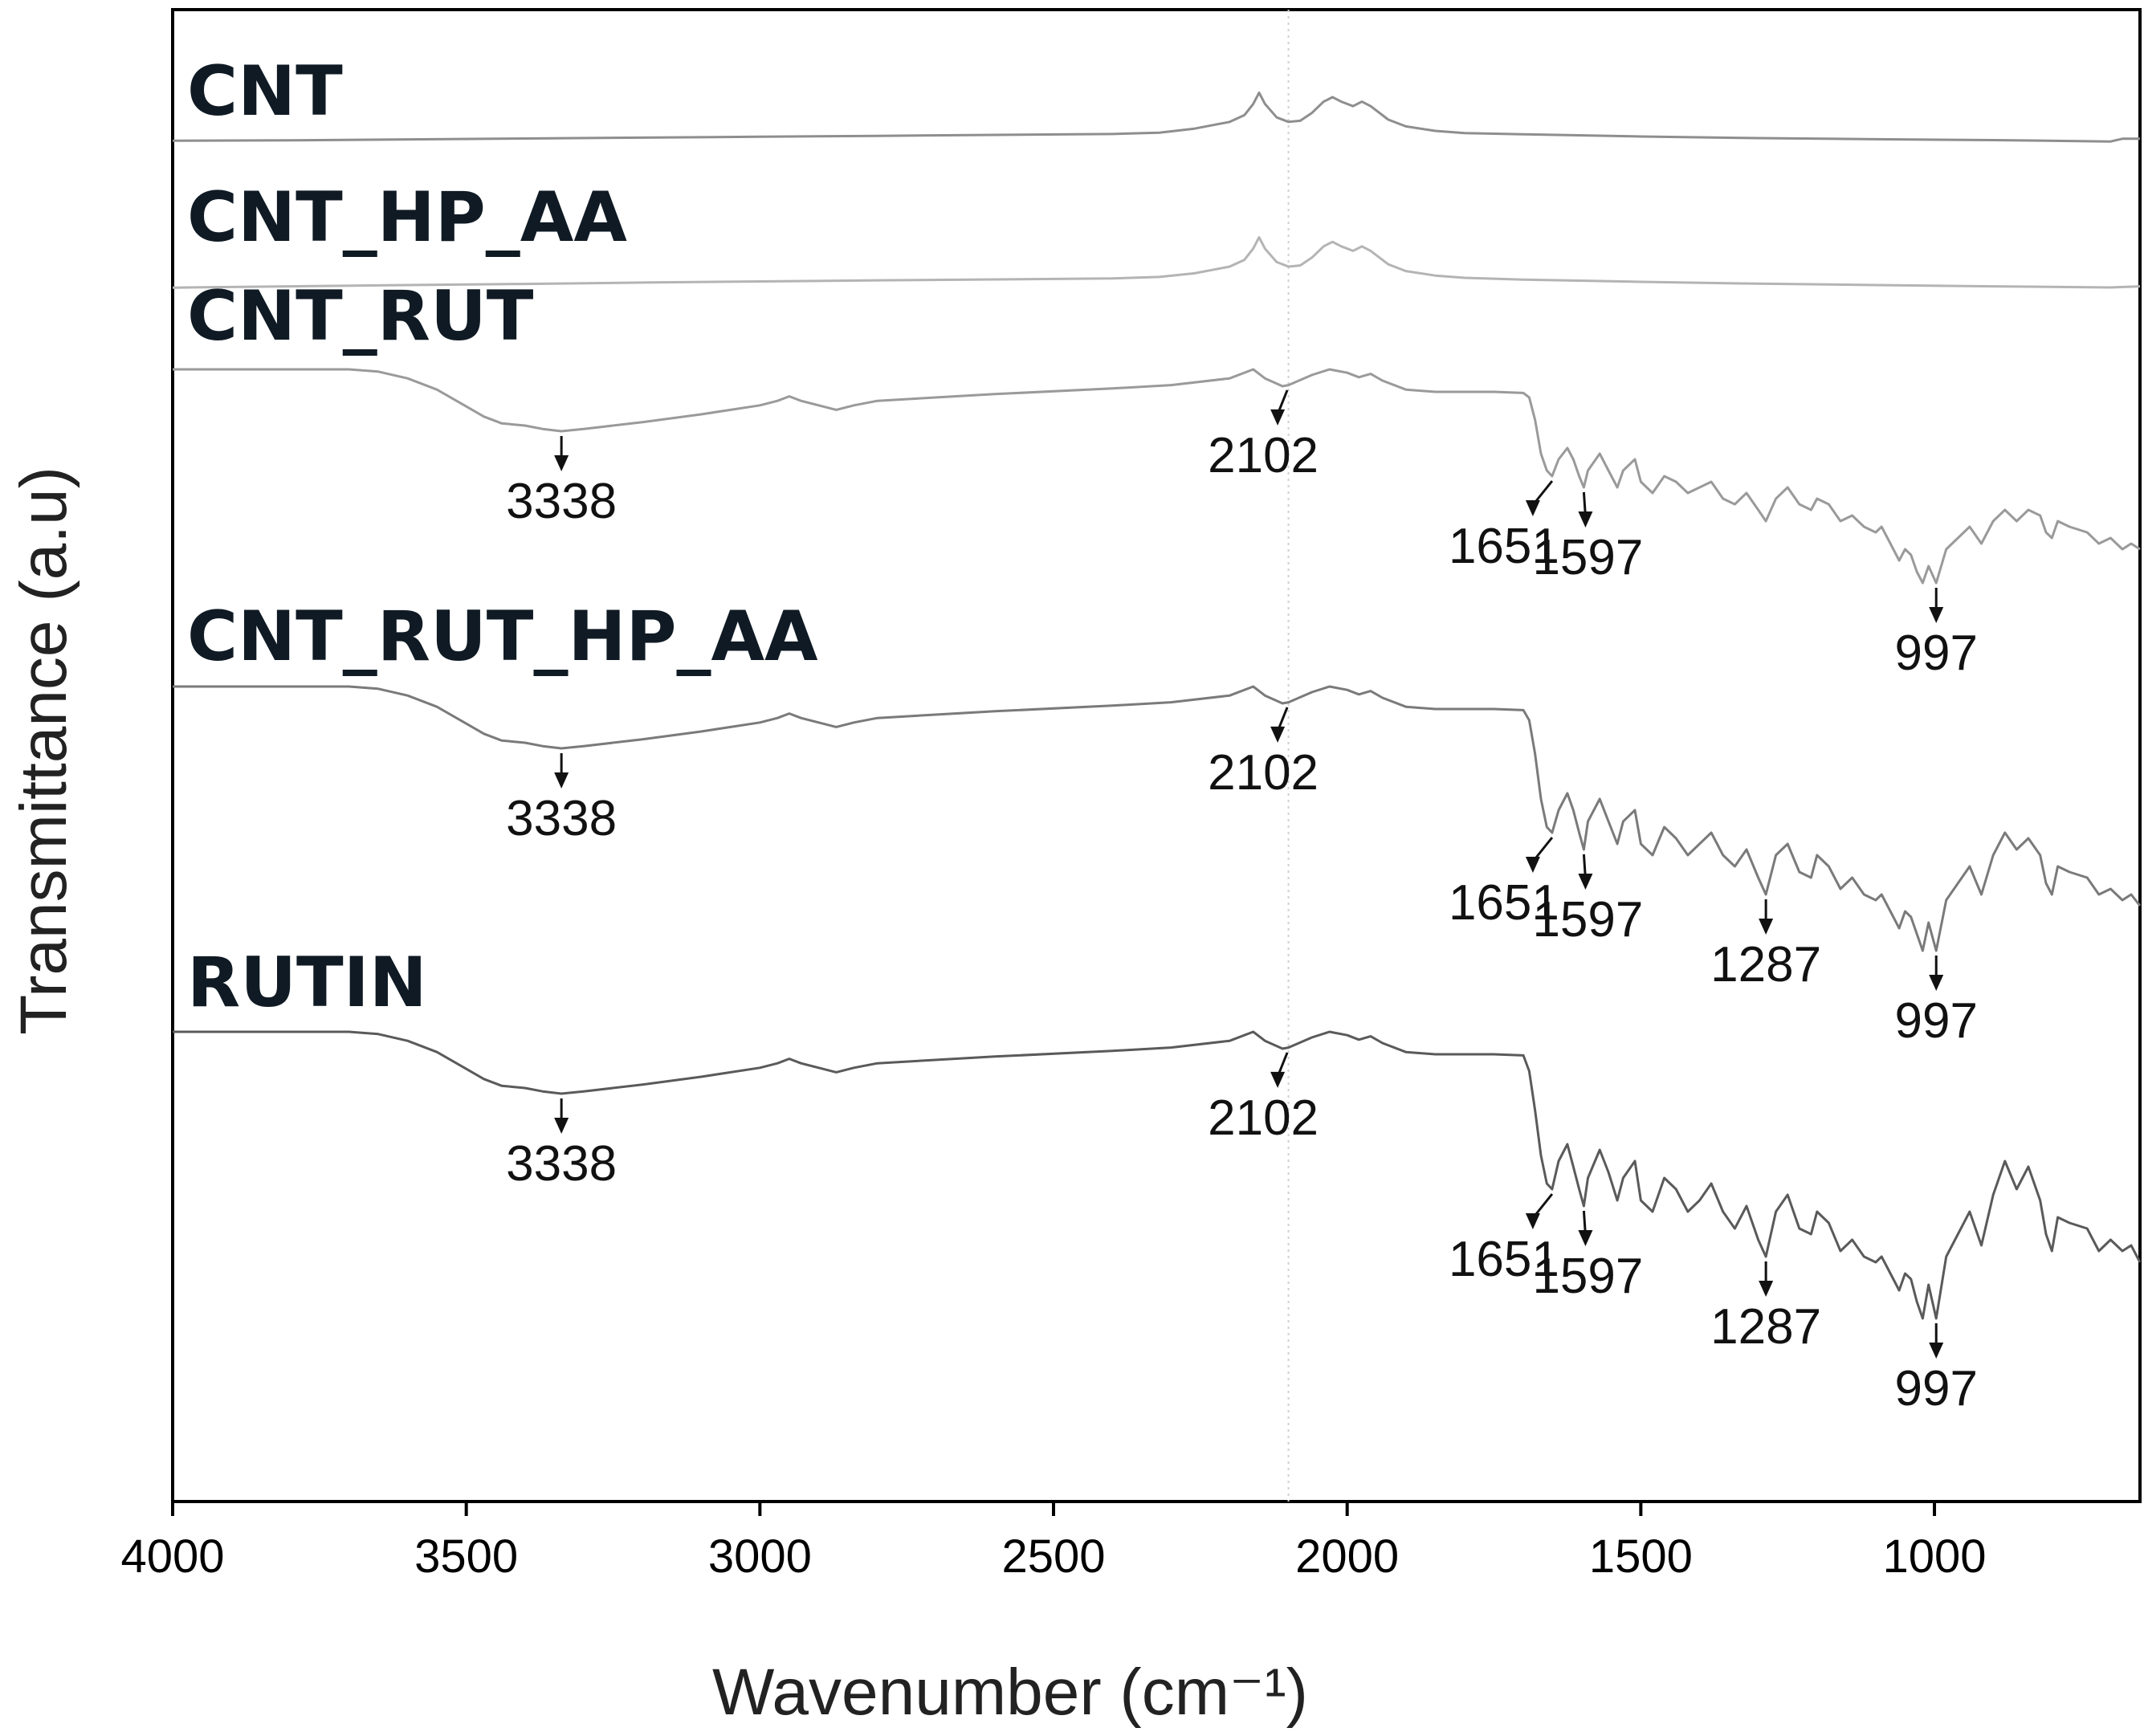 The height and width of the screenshot is (1736, 2144). I want to click on annotation-rutin-3338-arrowhead, so click(561, 1126).